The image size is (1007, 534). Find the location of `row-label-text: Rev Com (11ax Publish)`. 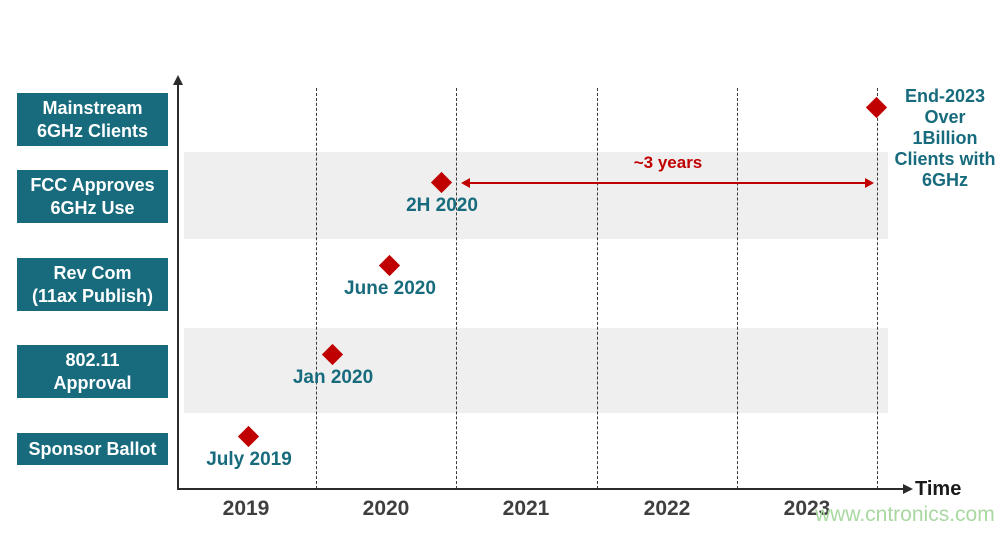

row-label-text: Rev Com (11ax Publish) is located at coordinates (92, 284).